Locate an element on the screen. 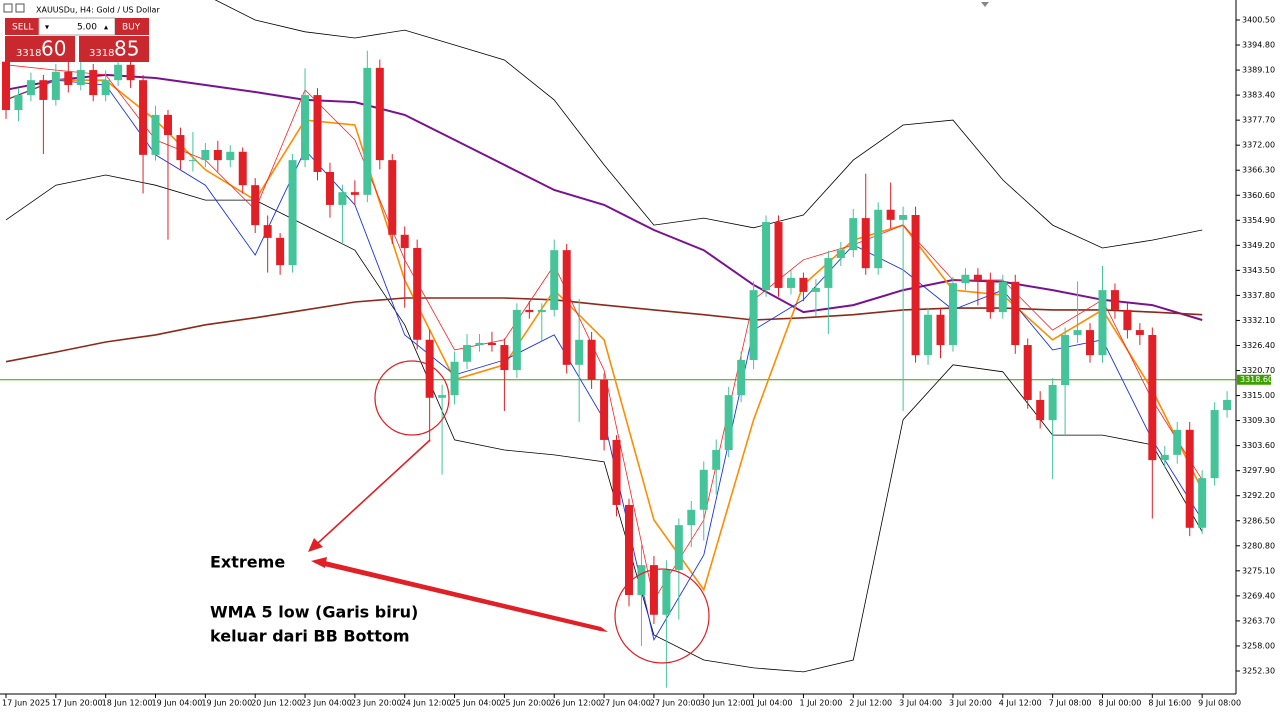 The image size is (1280, 716). price-label: 3318.60 is located at coordinates (1256, 379).